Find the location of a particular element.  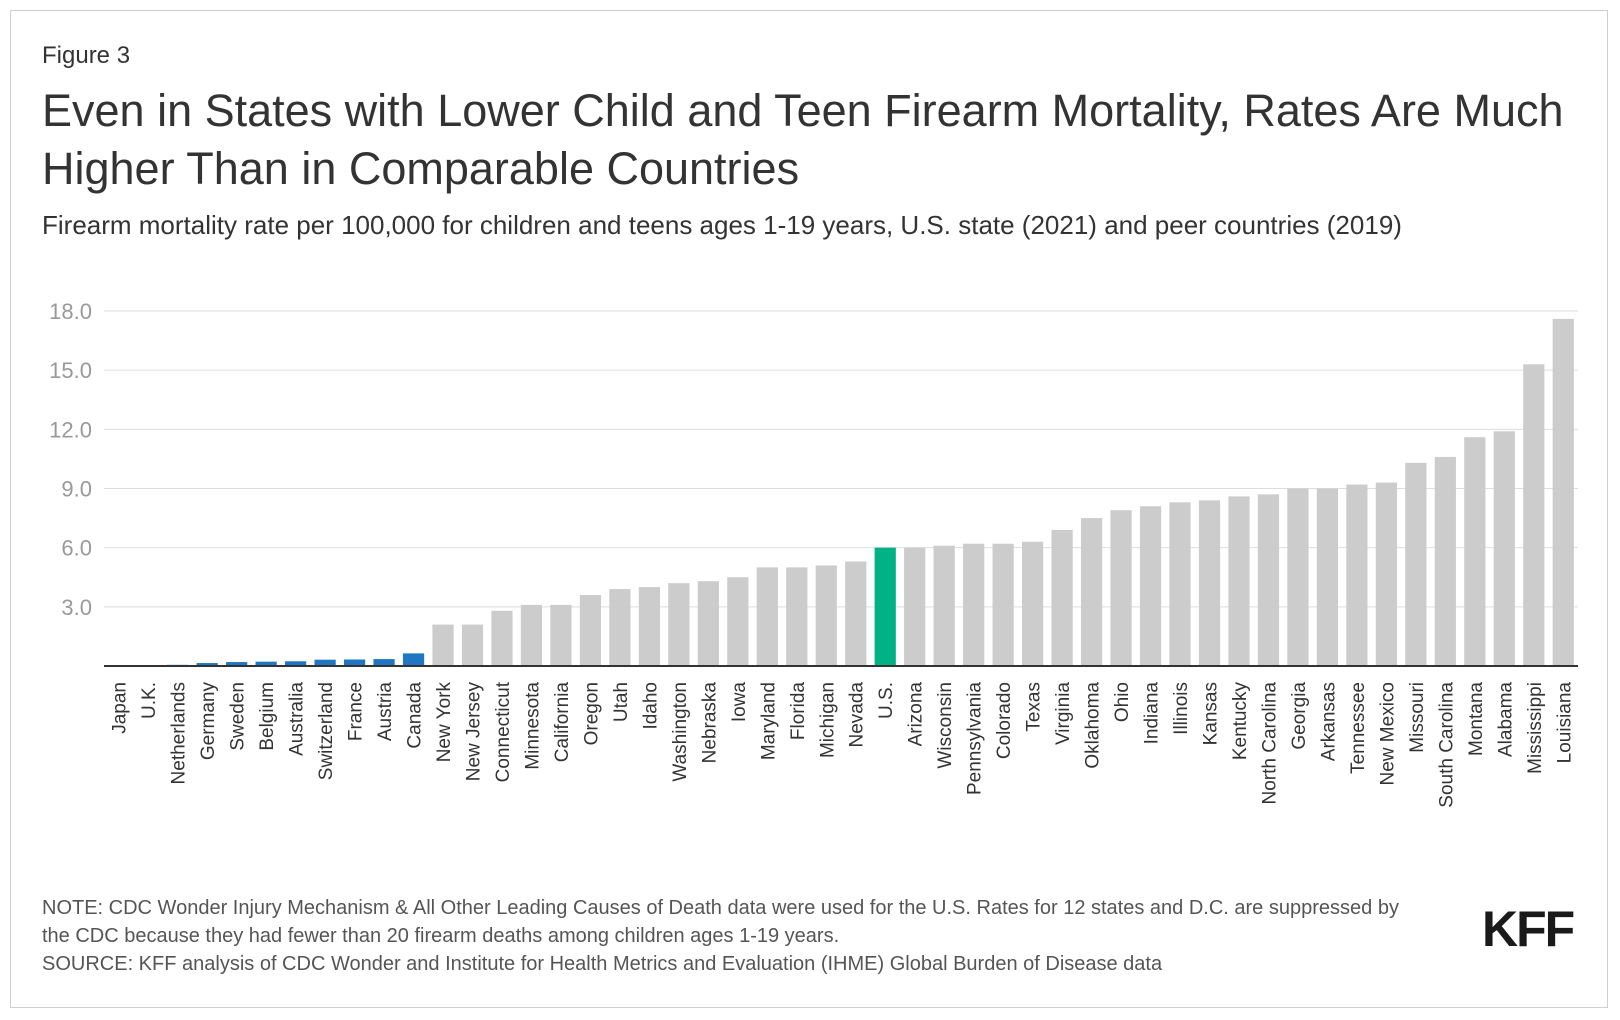

x-tick-label: Oregon is located at coordinates (591, 713).